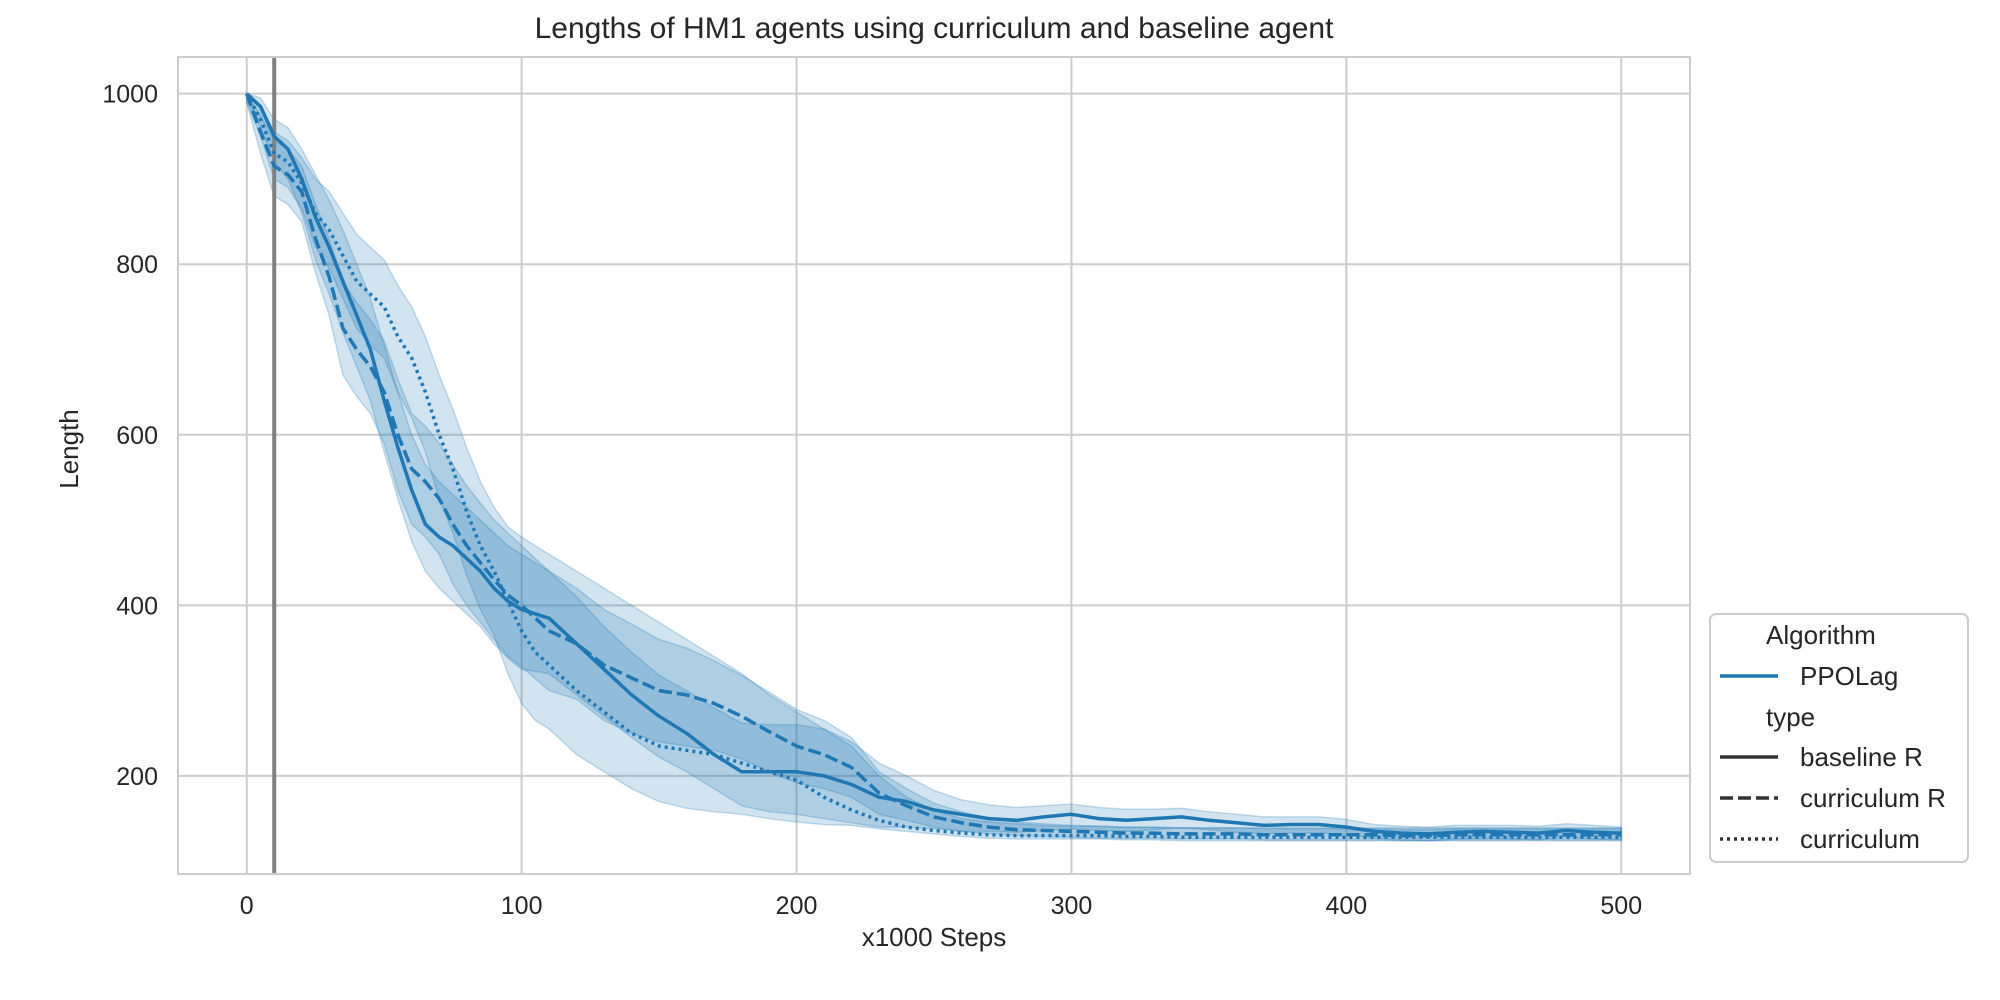 The image size is (2000, 1000). I want to click on y-axis-label: Length, so click(69, 449).